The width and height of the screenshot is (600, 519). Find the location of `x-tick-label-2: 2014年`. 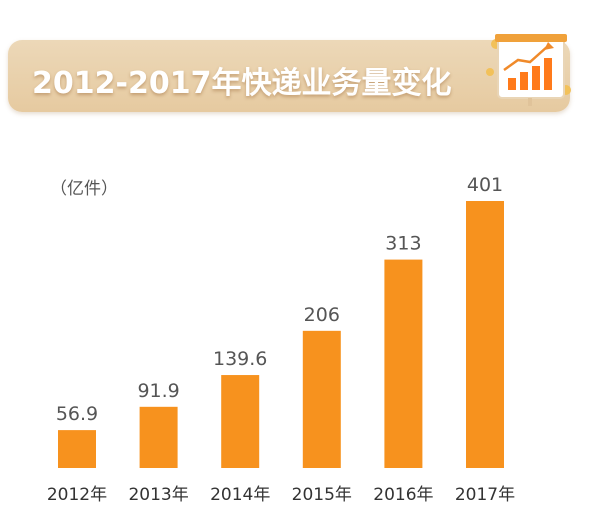

x-tick-label-2: 2014年 is located at coordinates (240, 495).